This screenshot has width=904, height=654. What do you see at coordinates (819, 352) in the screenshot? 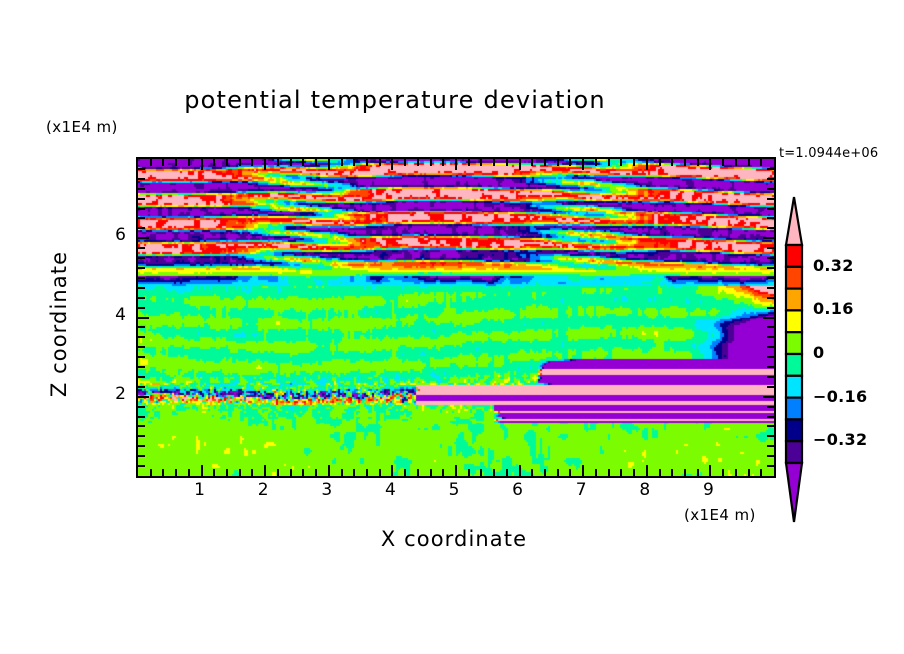
I see `colorbar-label-2: 0` at bounding box center [819, 352].